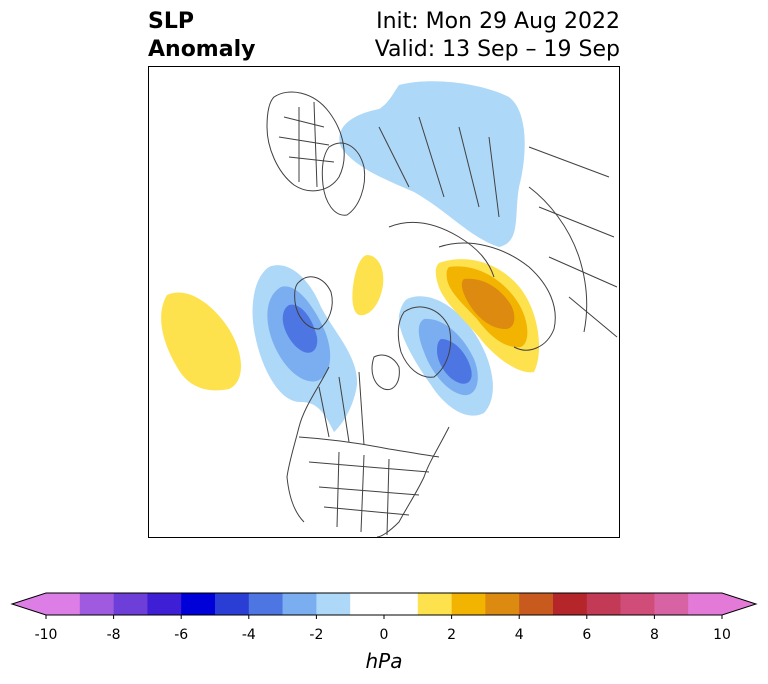 This screenshot has height=684, width=768. I want to click on coastline-east-asia, so click(558, 259).